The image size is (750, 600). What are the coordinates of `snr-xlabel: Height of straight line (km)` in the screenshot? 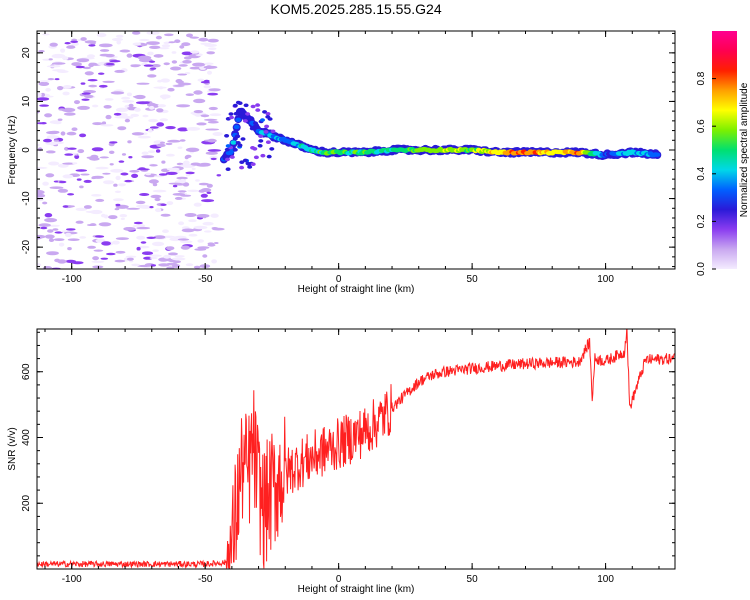 It's located at (356, 589).